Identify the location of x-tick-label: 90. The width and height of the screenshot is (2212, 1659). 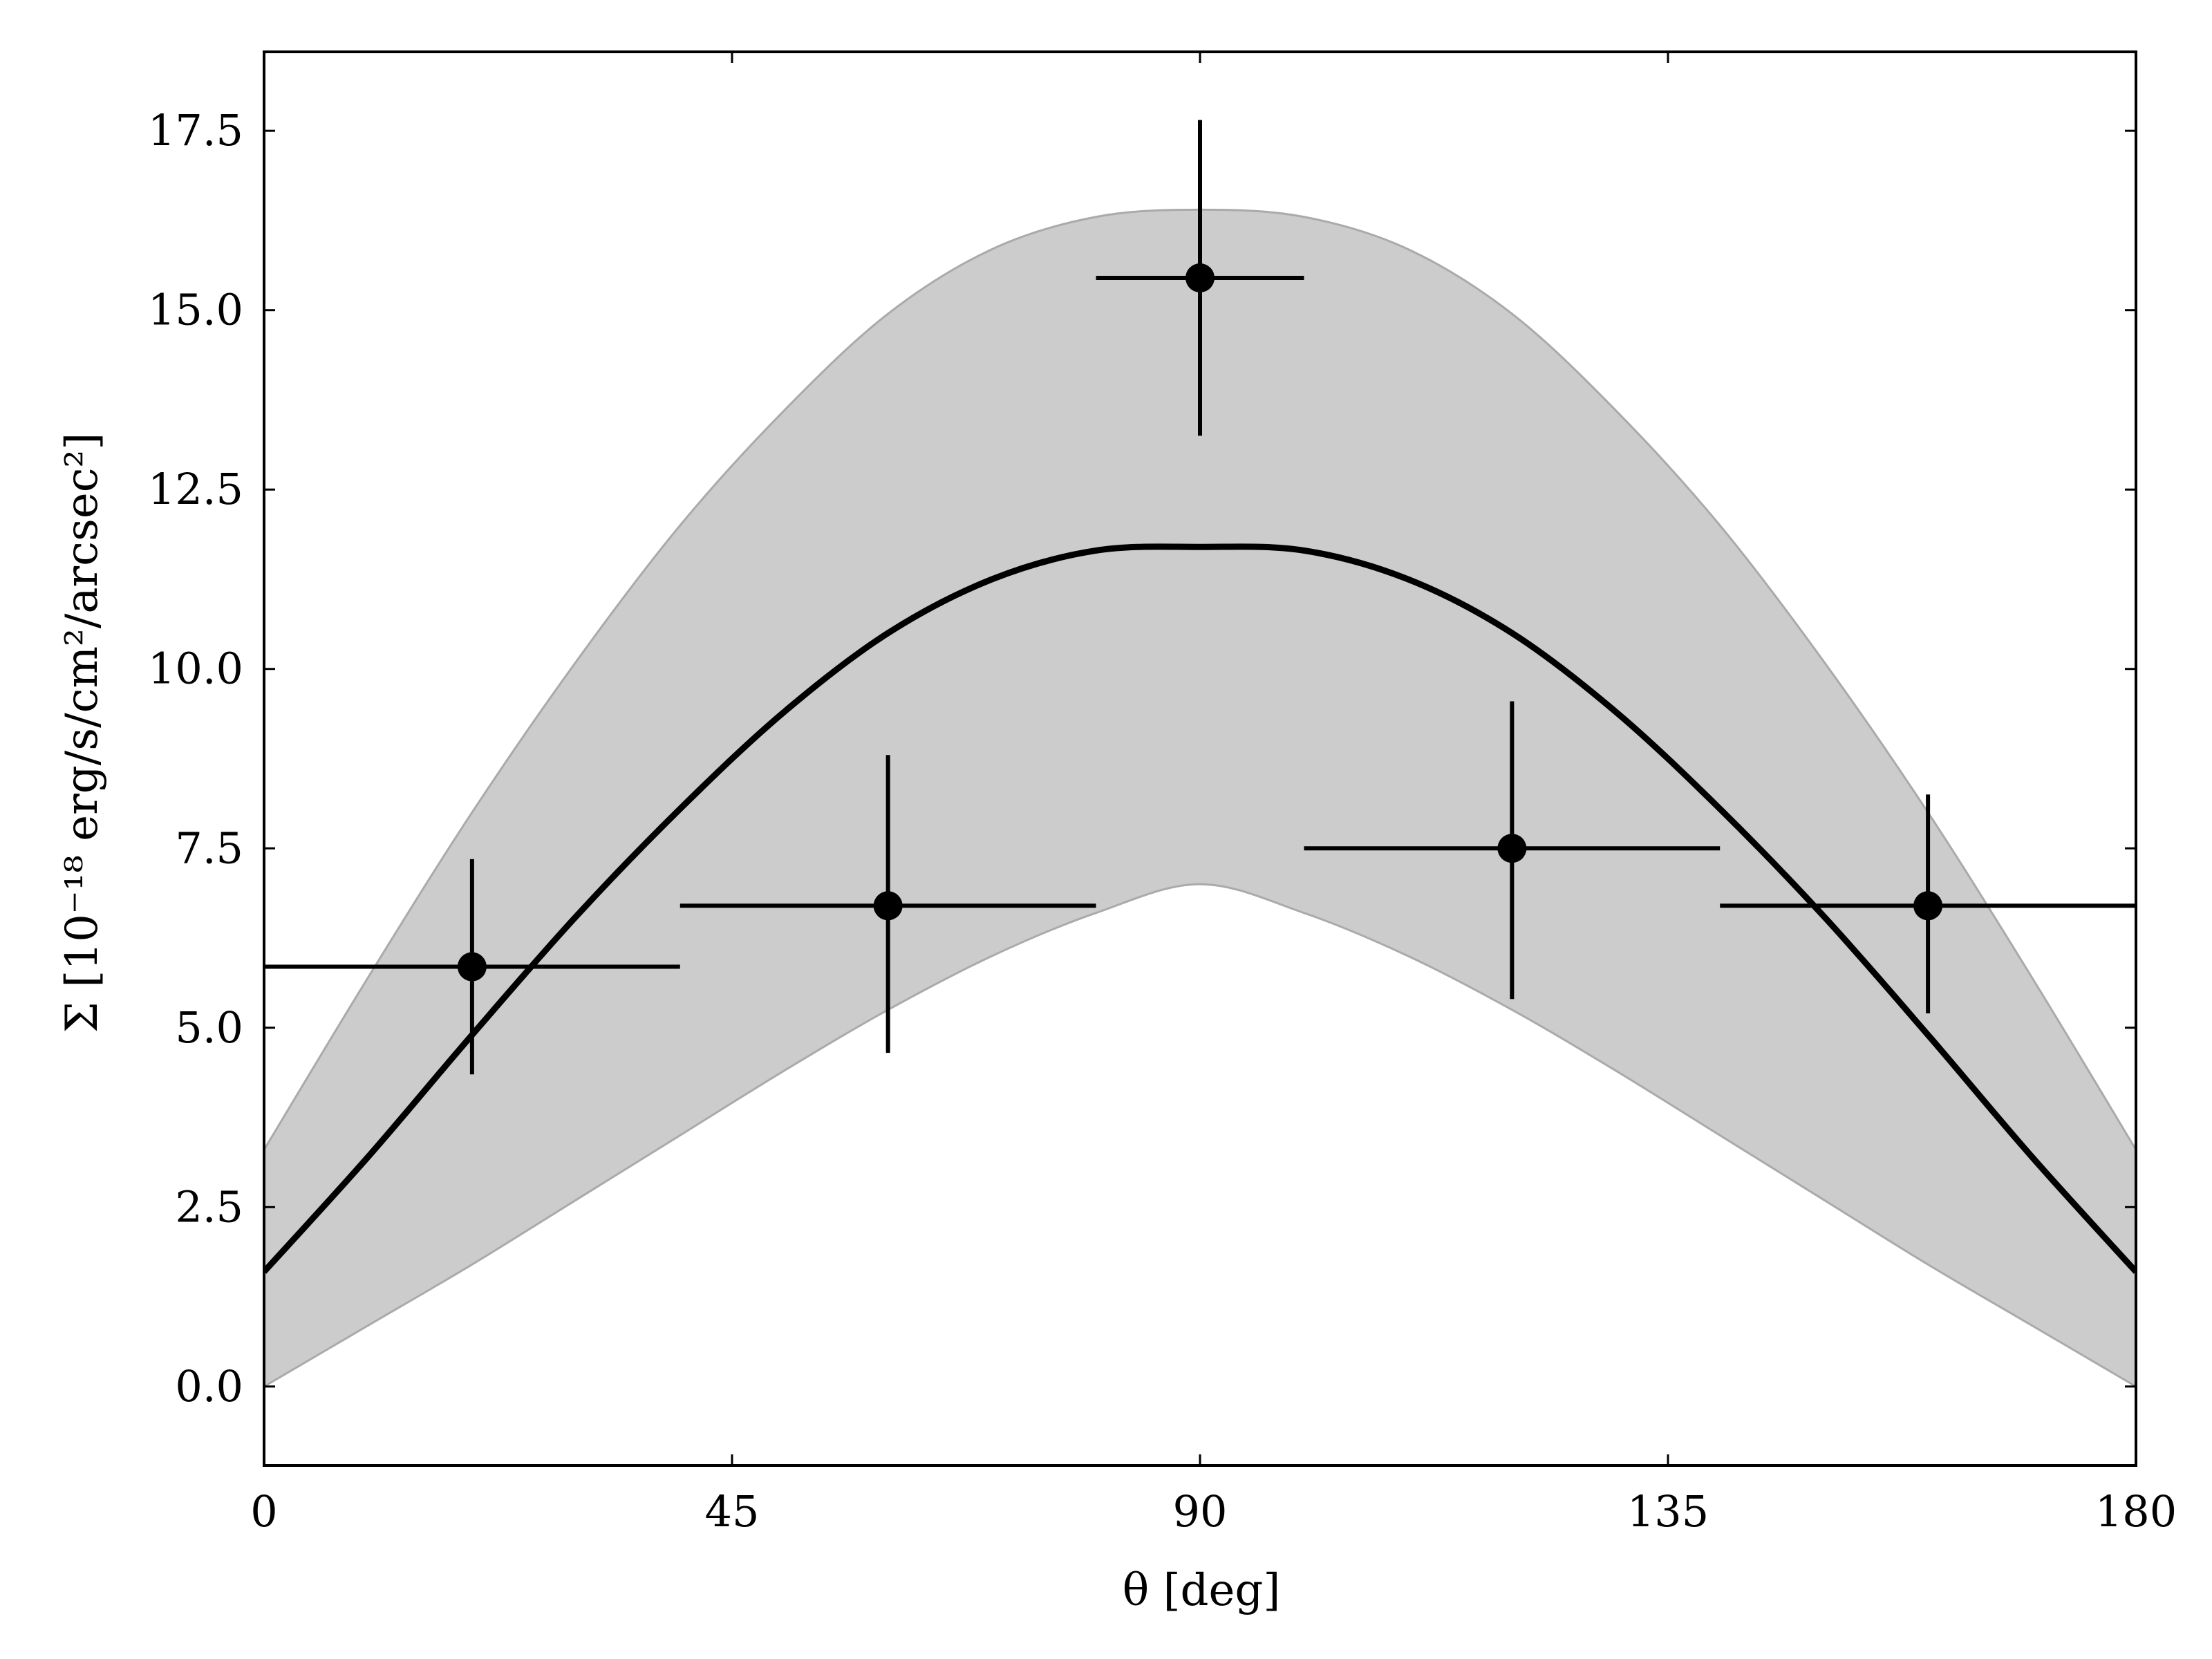
(1200, 1511).